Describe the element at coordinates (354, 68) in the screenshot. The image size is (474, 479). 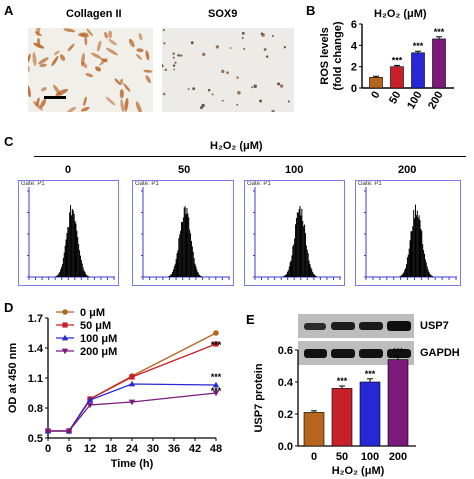
I see `y-tick-label: 2` at that location.